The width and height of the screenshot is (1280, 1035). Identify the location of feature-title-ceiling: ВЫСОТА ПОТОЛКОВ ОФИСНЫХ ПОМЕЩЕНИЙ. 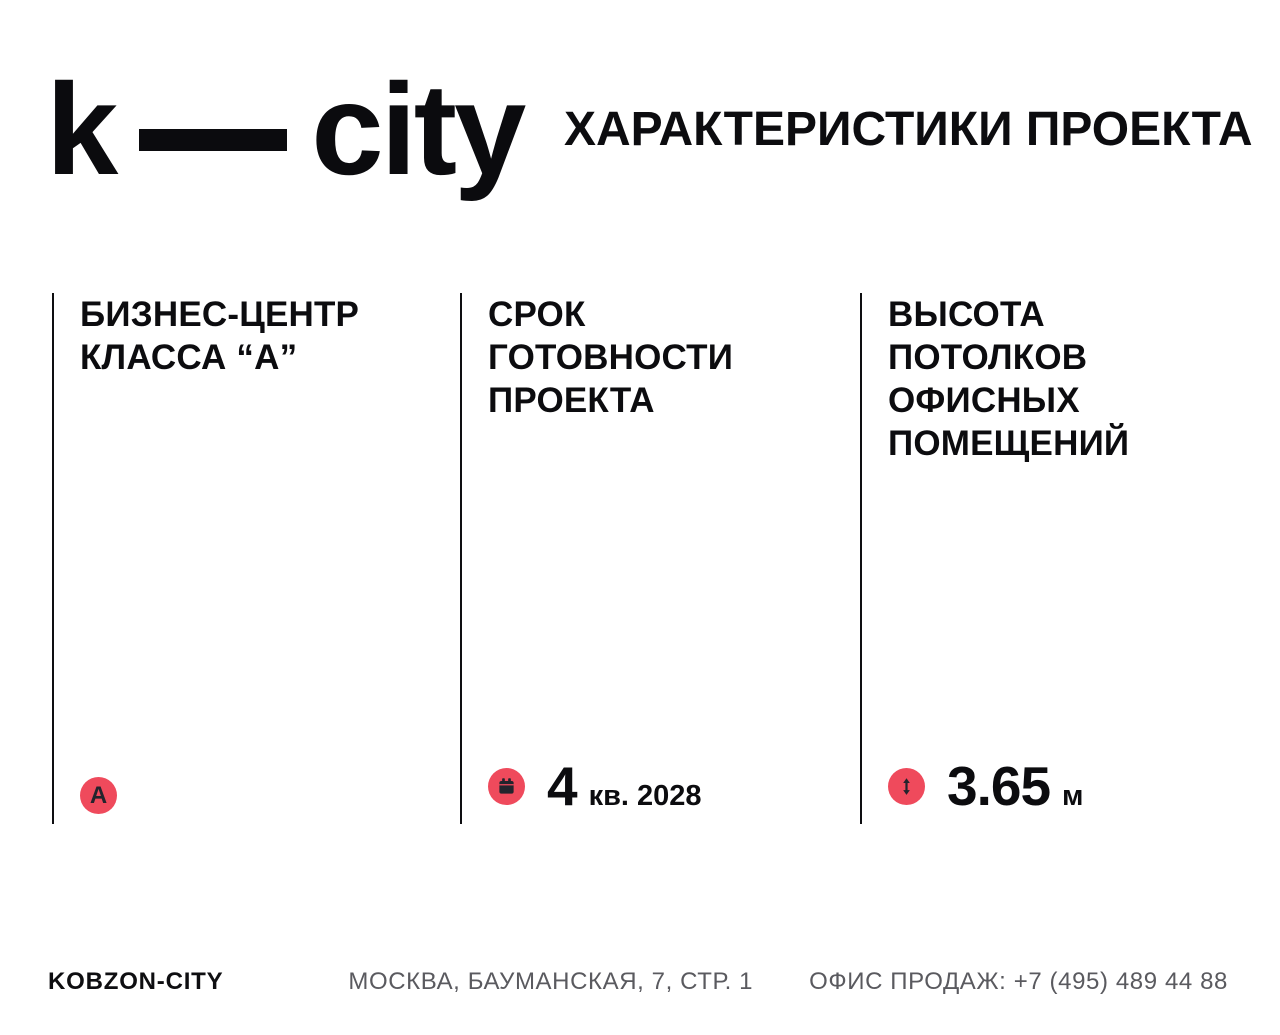
(1009, 379).